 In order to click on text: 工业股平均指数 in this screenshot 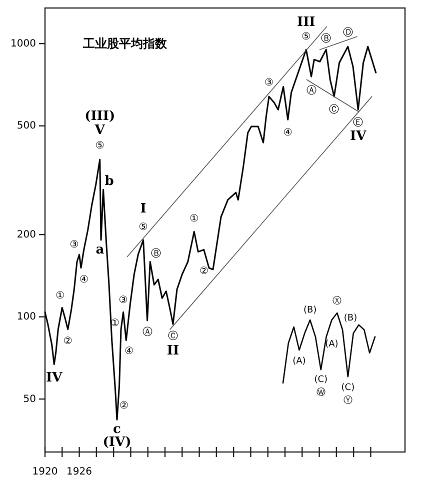, I will do `click(125, 43)`.